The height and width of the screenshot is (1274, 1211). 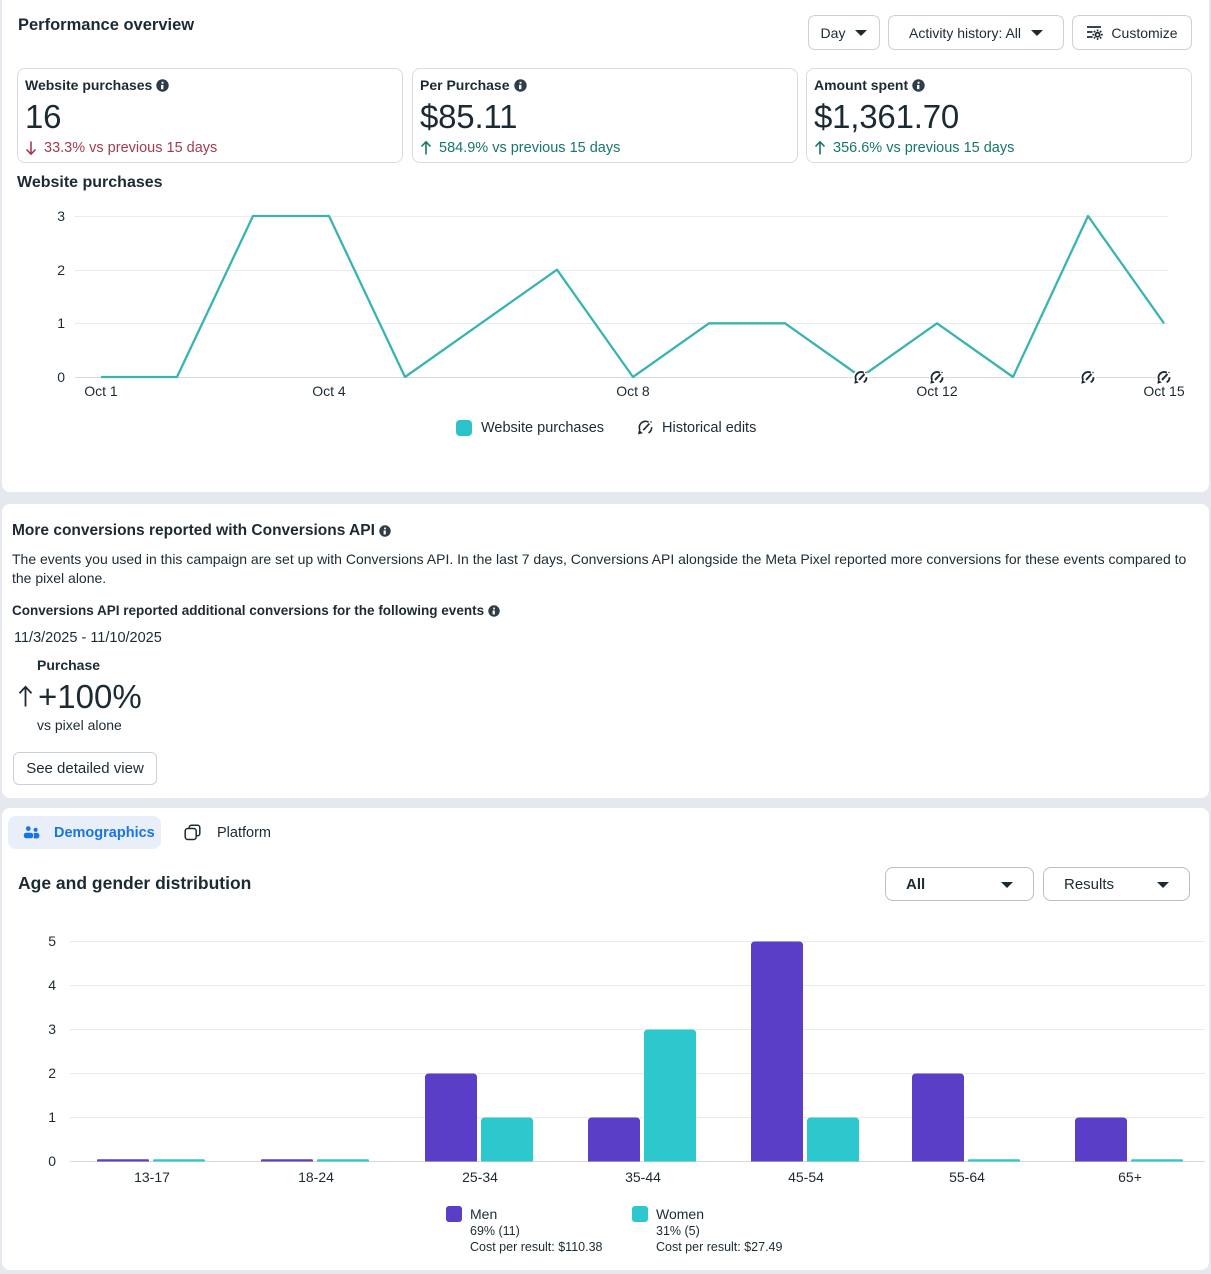 I want to click on svg-text: 18-24, so click(x=316, y=1177).